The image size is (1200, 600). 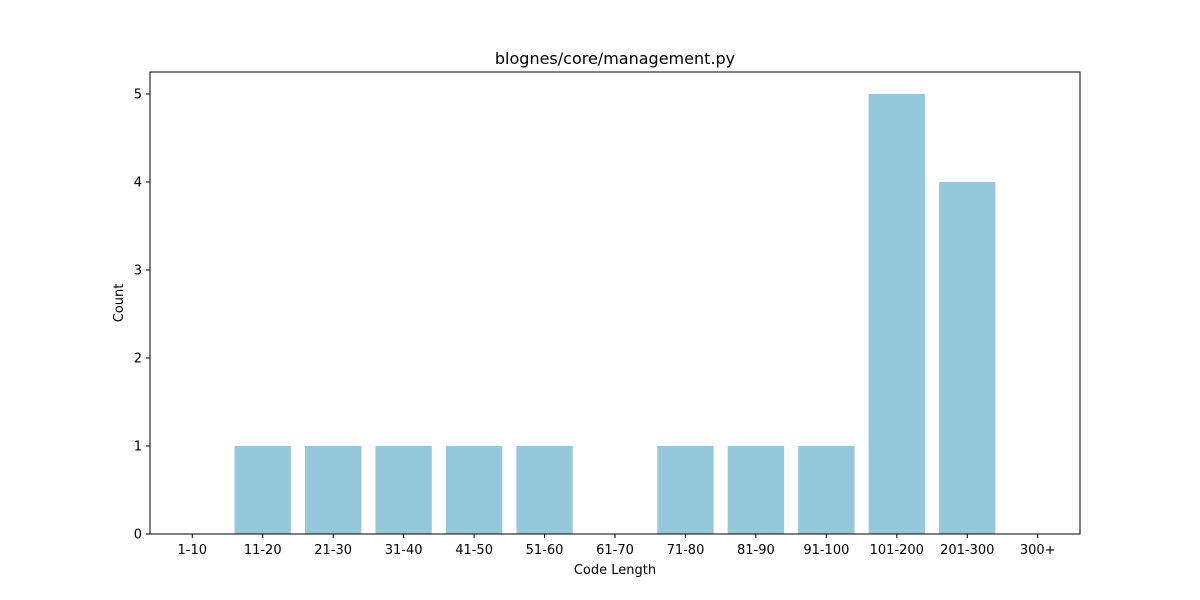 What do you see at coordinates (142, 315) in the screenshot?
I see `y-axis-ticks: 0 1 2 3 4 5` at bounding box center [142, 315].